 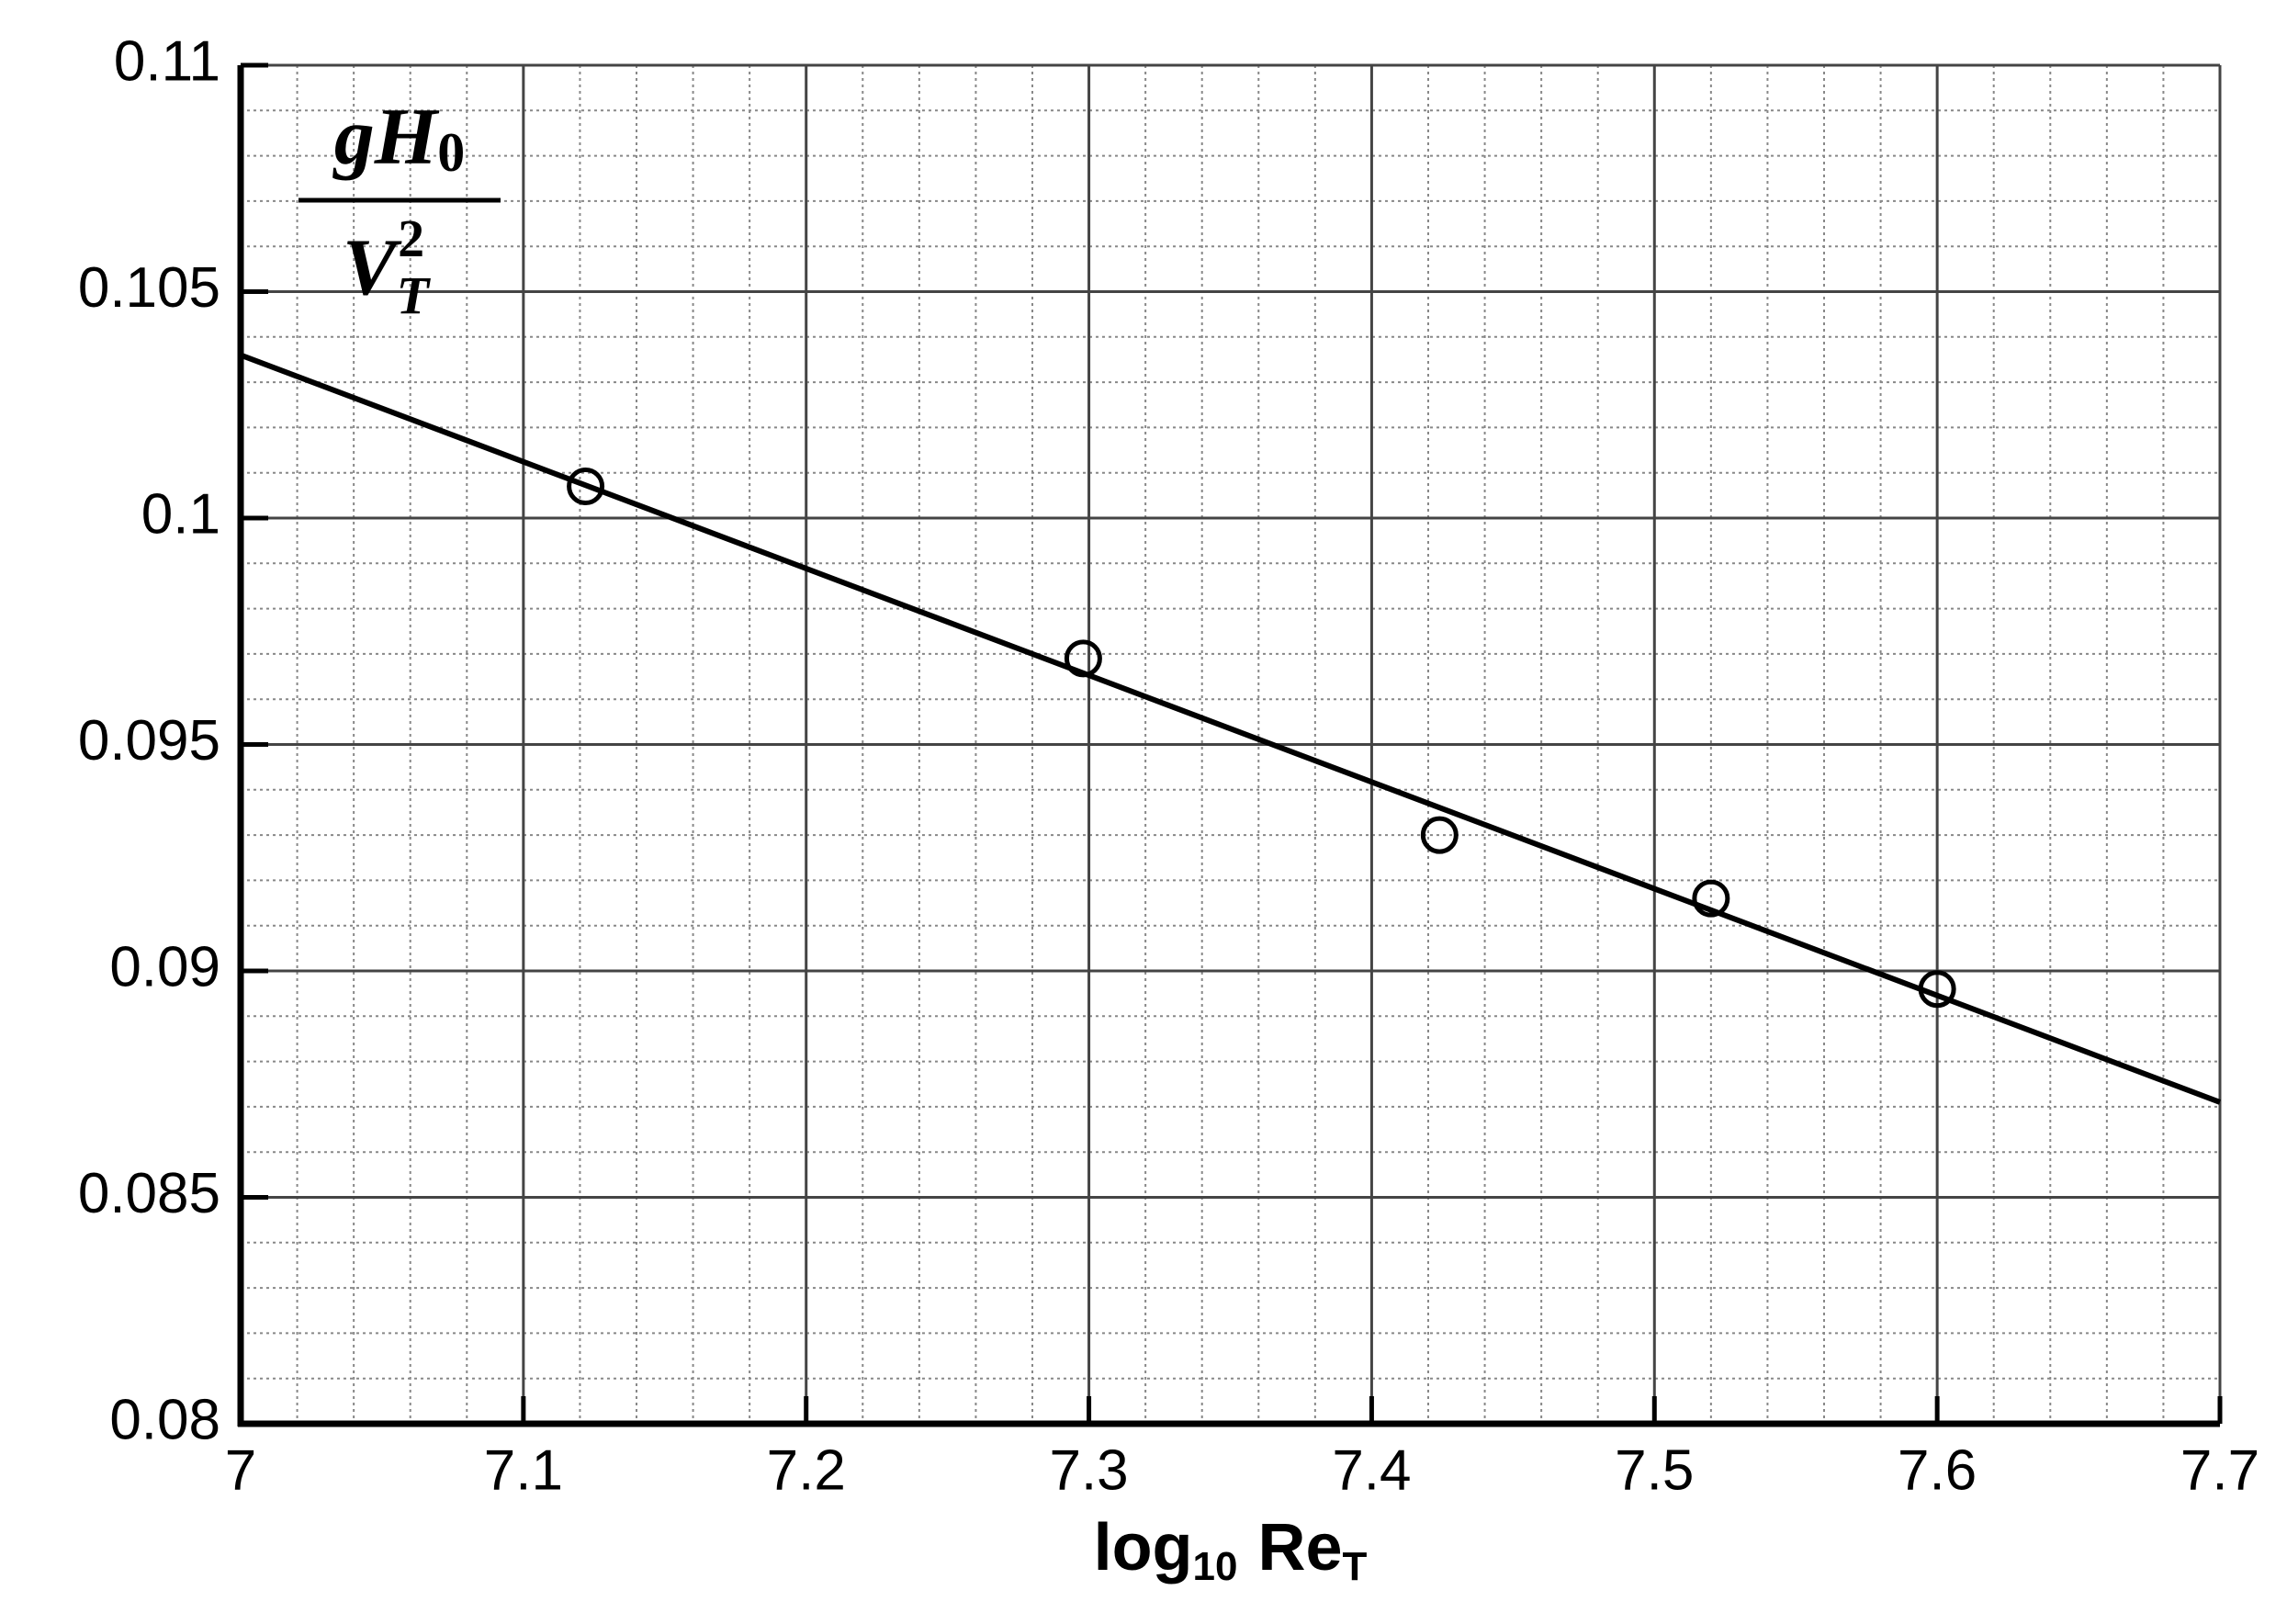 What do you see at coordinates (1371, 1470) in the screenshot?
I see `x-tick-label: 7.4` at bounding box center [1371, 1470].